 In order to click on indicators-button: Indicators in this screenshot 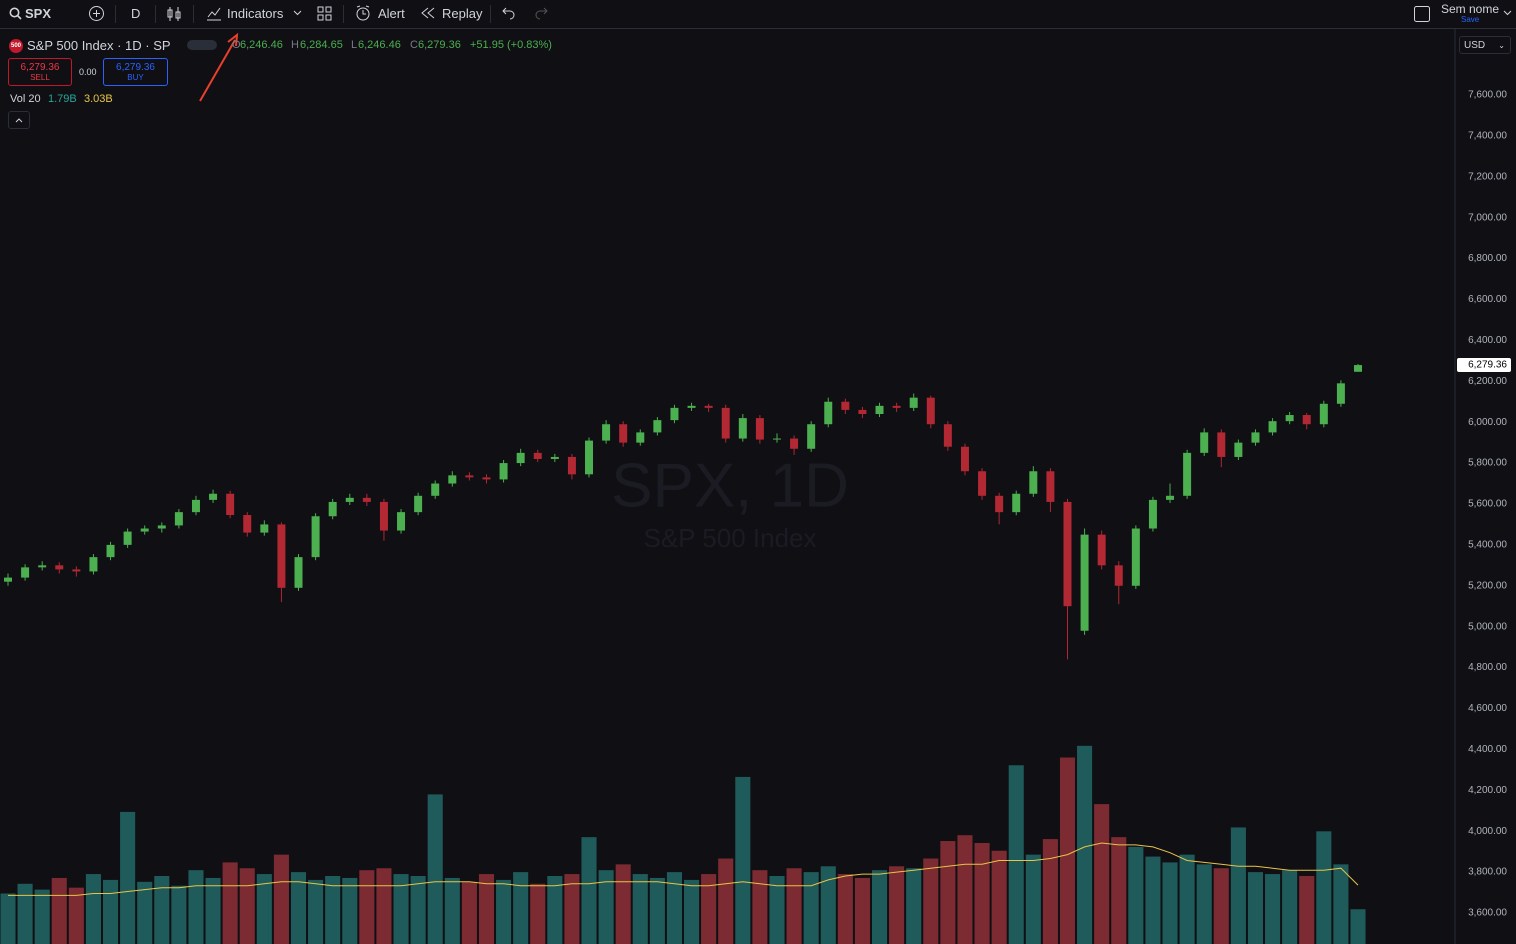, I will do `click(255, 13)`.